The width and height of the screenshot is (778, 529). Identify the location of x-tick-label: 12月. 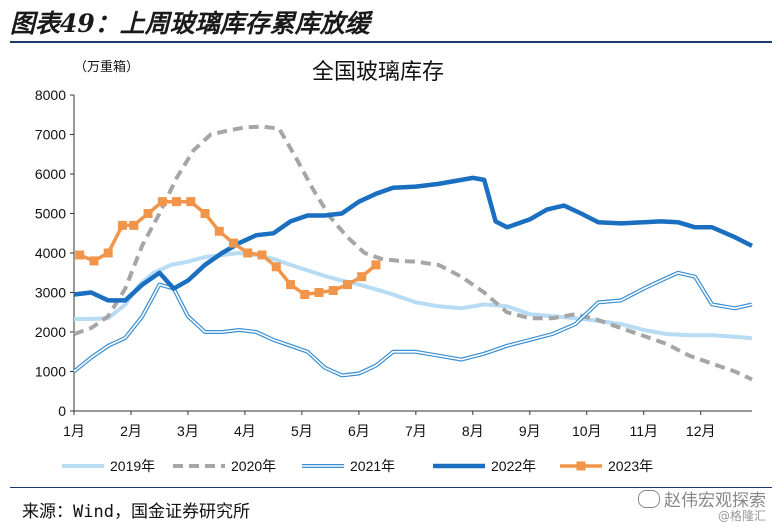
(701, 431).